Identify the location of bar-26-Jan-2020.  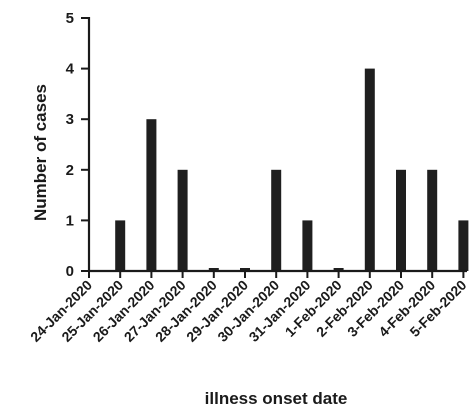
(151, 195).